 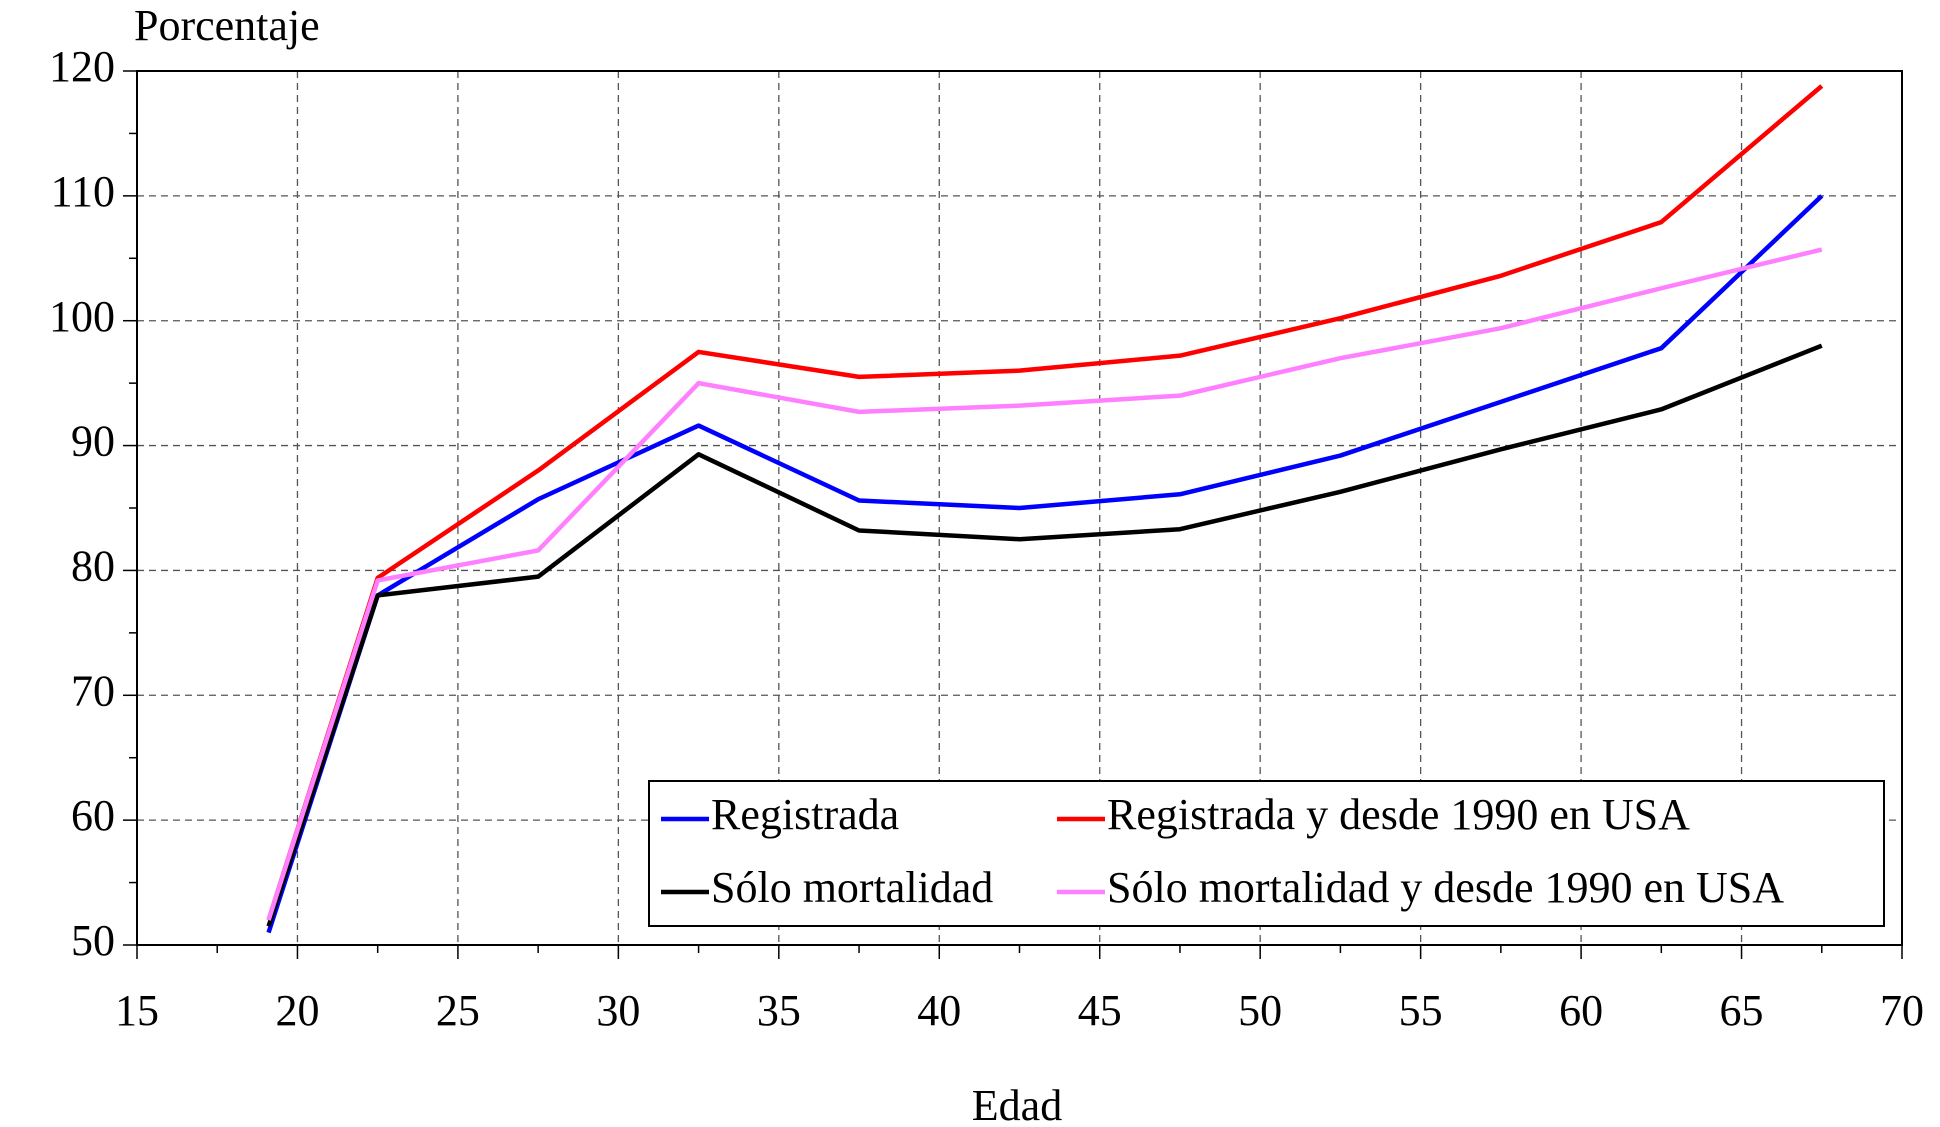 What do you see at coordinates (1421, 1010) in the screenshot?
I see `x-tick-label: 55` at bounding box center [1421, 1010].